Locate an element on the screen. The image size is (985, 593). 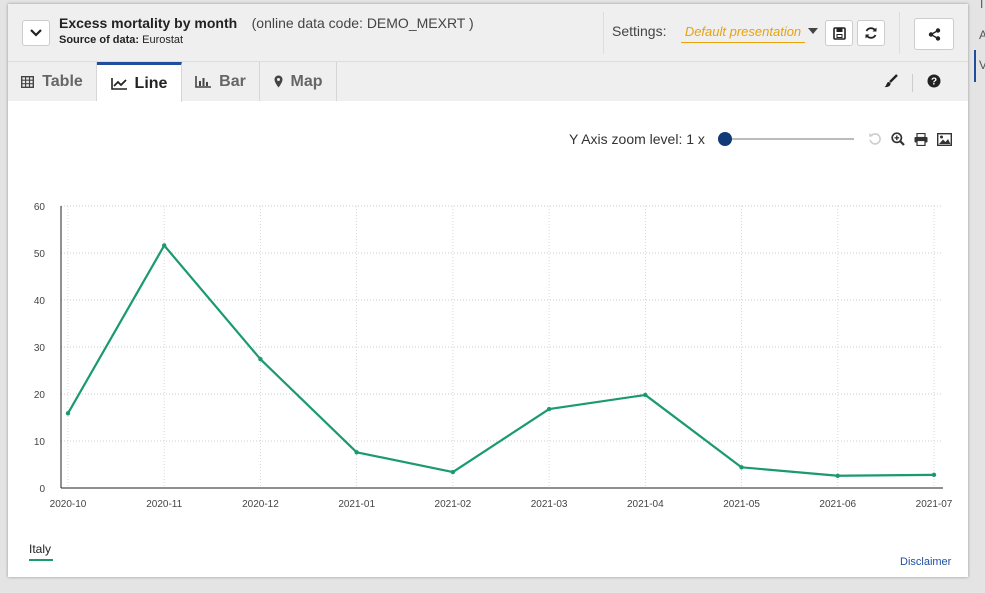
y-tick-label: 40 is located at coordinates (40, 301).